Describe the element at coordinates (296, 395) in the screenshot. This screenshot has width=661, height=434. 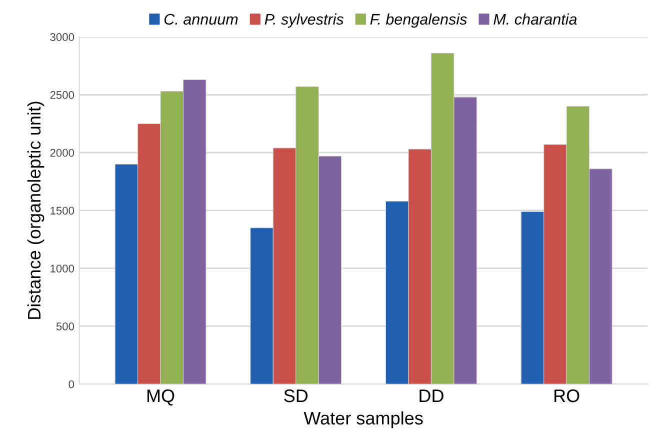
I see `x-tick-label: SD` at that location.